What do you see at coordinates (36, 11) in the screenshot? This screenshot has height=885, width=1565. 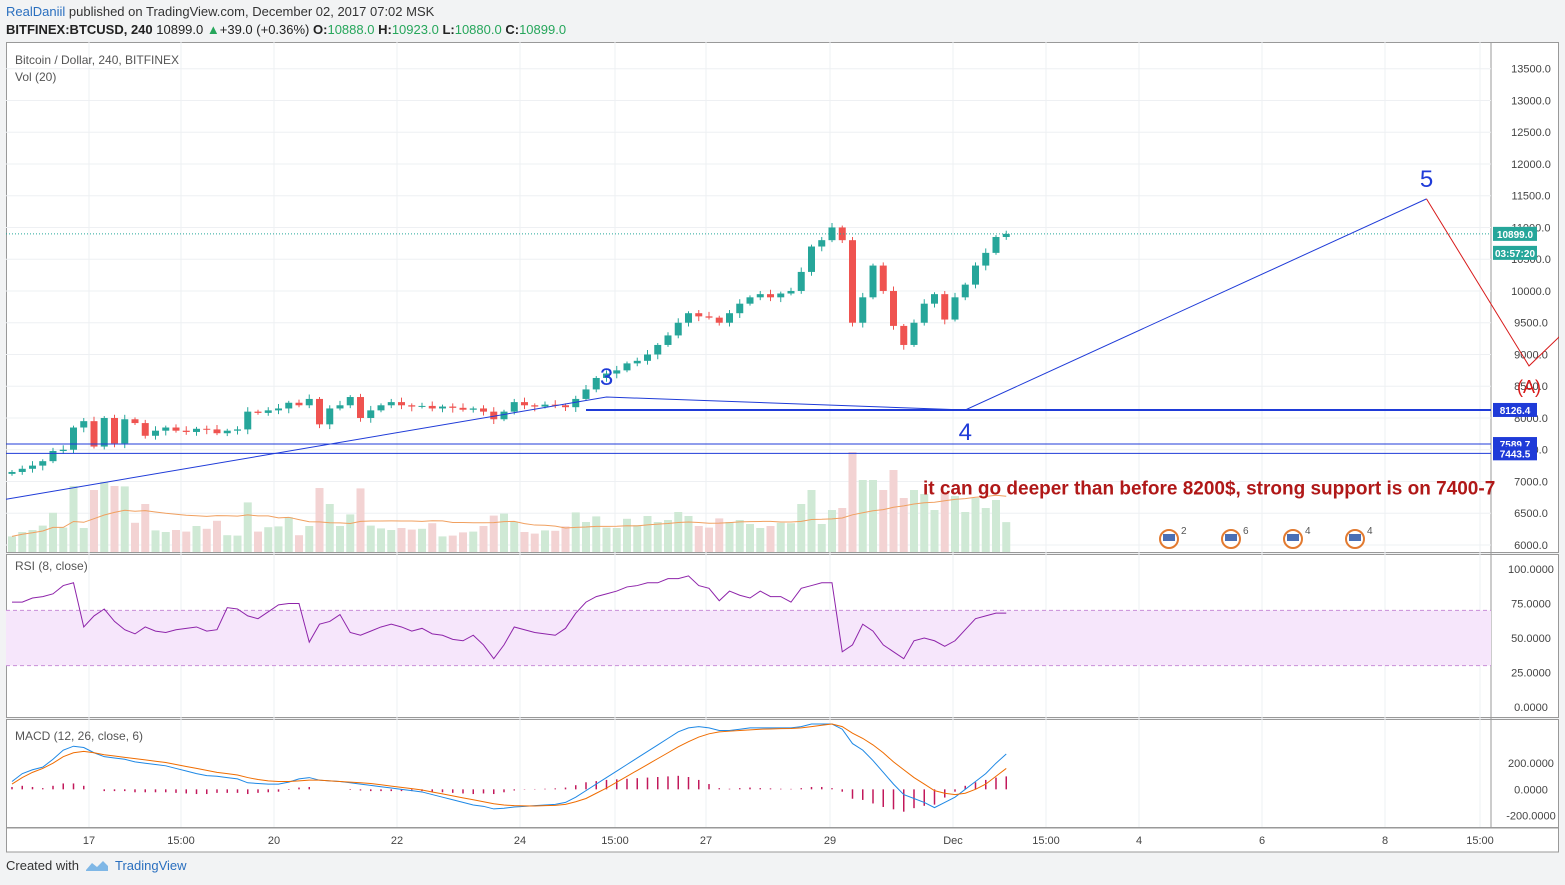 I see `author-link: RealDaniil` at bounding box center [36, 11].